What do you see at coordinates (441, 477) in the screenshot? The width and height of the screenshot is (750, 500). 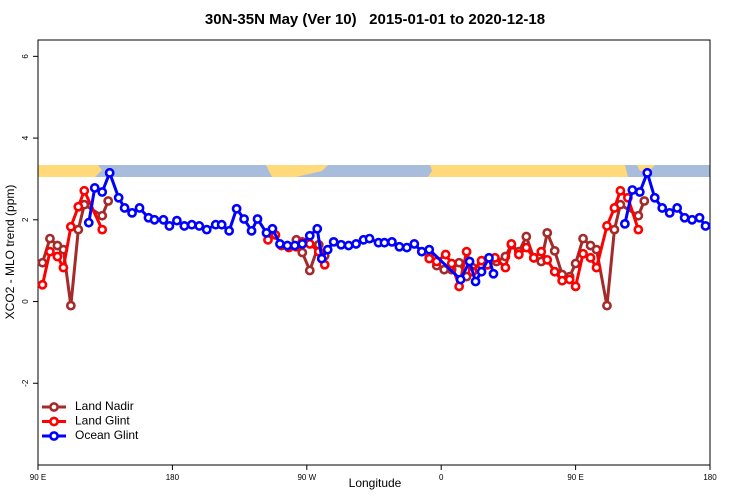 I see `x-tick-label: 0` at bounding box center [441, 477].